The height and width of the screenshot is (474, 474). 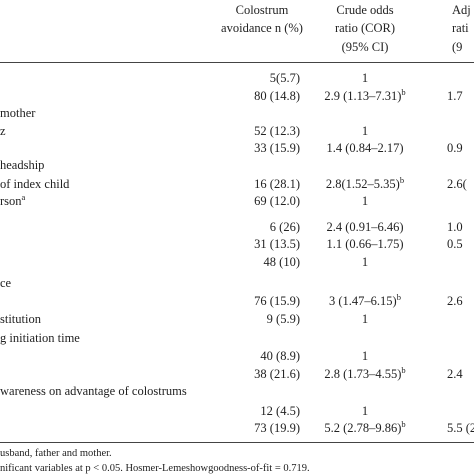 I want to click on bottom-rule, so click(x=237, y=442).